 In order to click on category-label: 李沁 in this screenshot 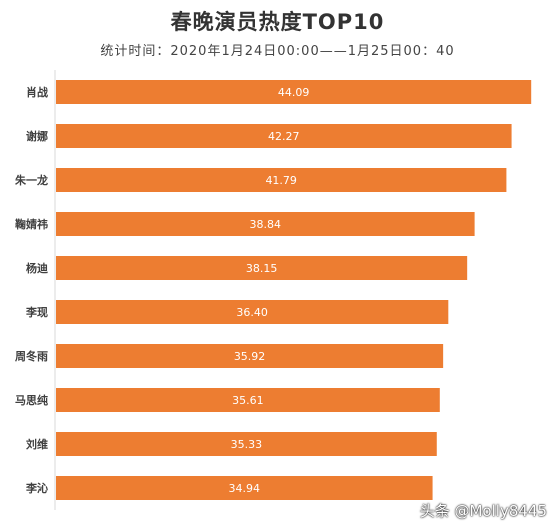, I will do `click(36, 488)`.